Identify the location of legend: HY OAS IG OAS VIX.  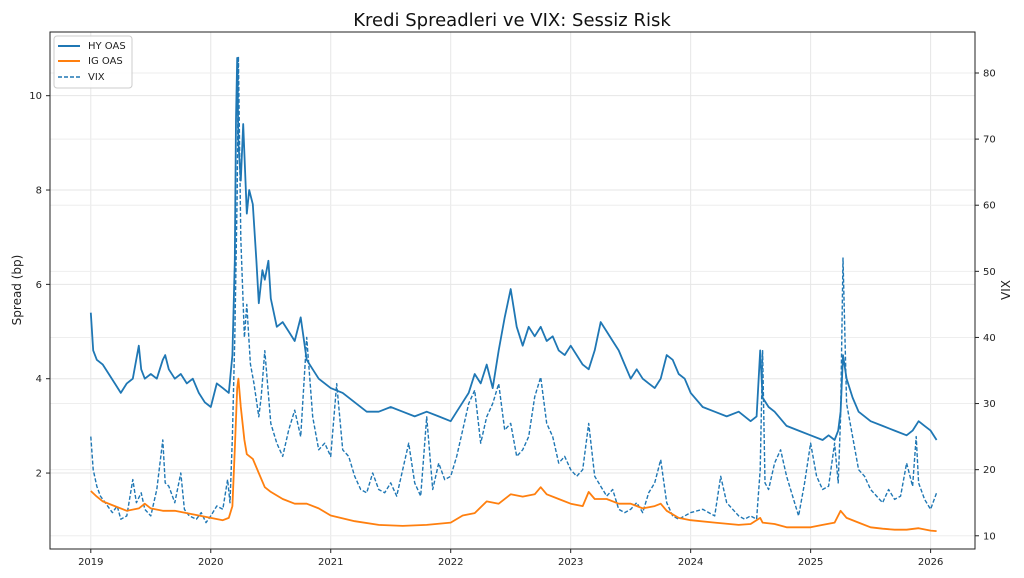
(93, 62).